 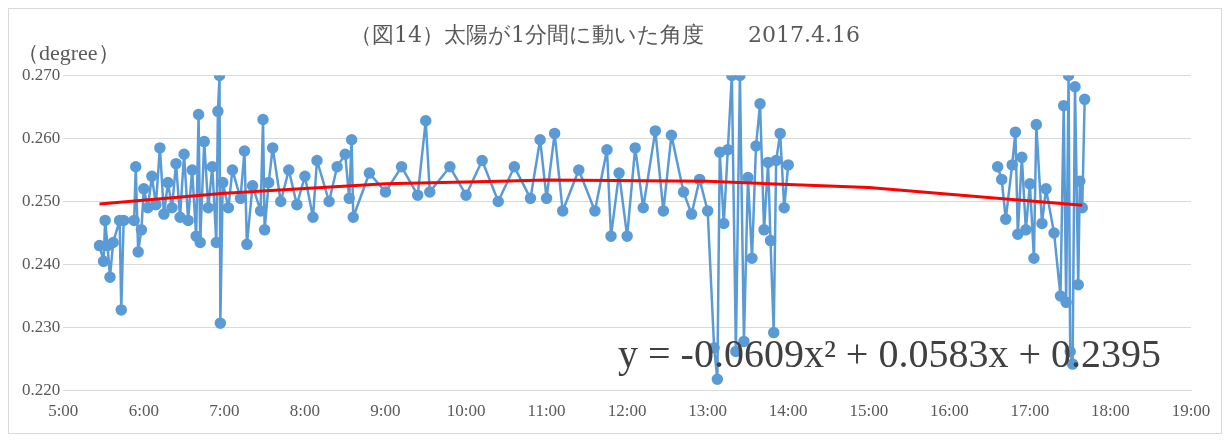 I want to click on x-tick-label: 8:00, so click(x=305, y=411).